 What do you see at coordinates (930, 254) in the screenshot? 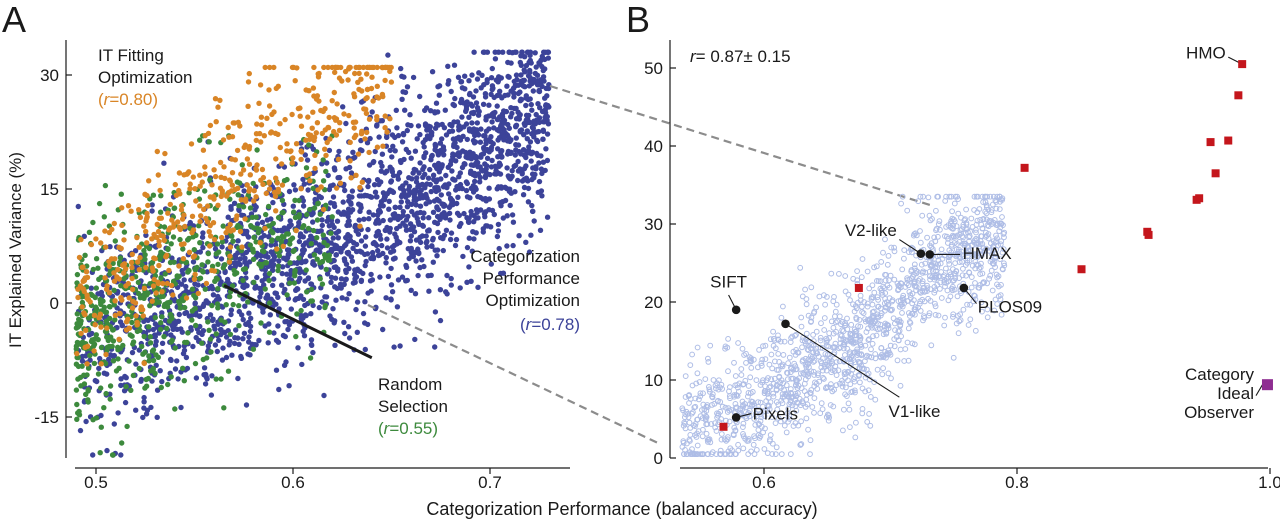
I see `model-point-hmax` at bounding box center [930, 254].